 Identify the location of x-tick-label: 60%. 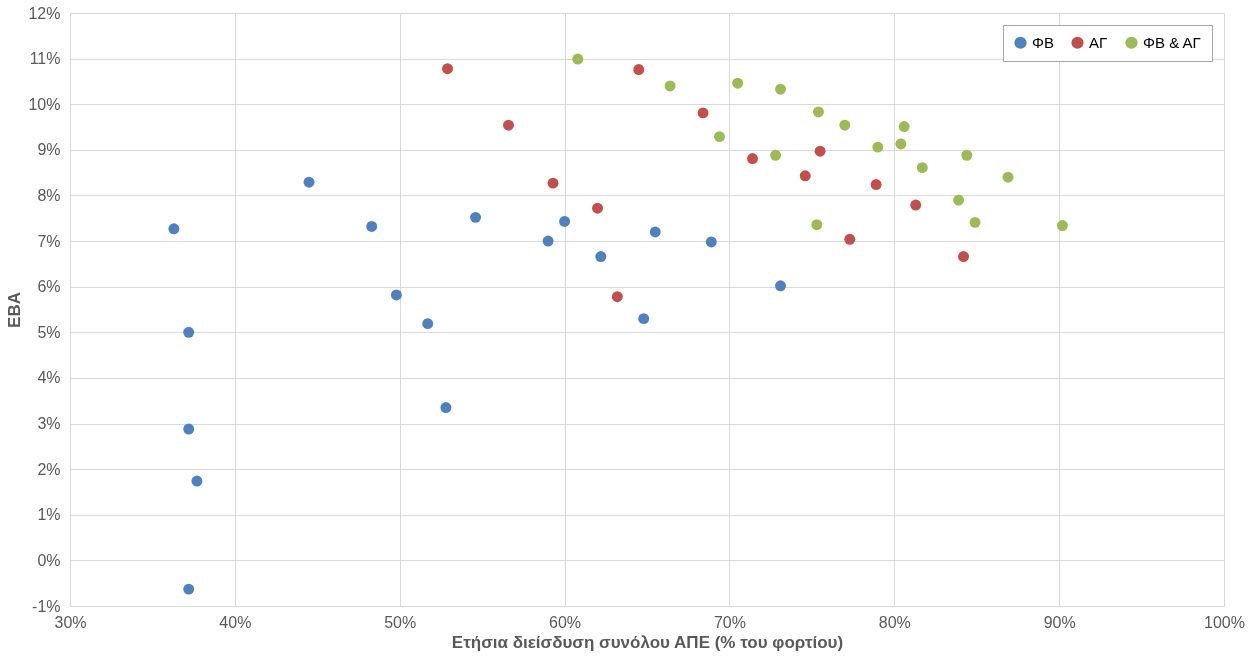
(565, 622).